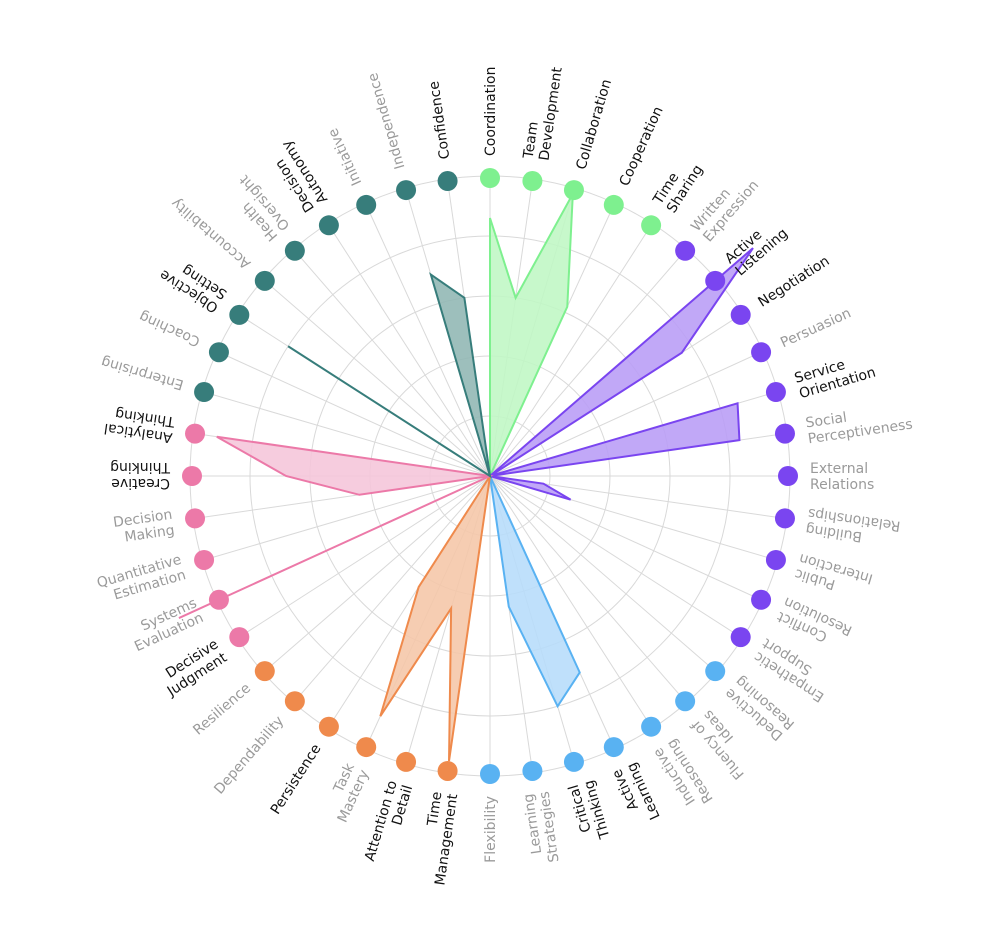  I want to click on category-label: BuildingRelationships, so click(853, 527).